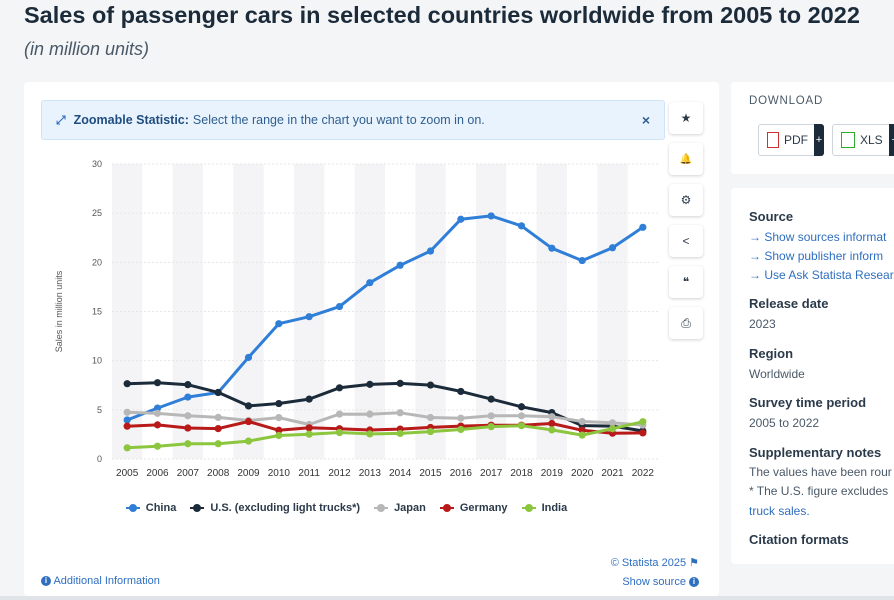  Describe the element at coordinates (309, 473) in the screenshot. I see `x-tick-label: 2011` at that location.